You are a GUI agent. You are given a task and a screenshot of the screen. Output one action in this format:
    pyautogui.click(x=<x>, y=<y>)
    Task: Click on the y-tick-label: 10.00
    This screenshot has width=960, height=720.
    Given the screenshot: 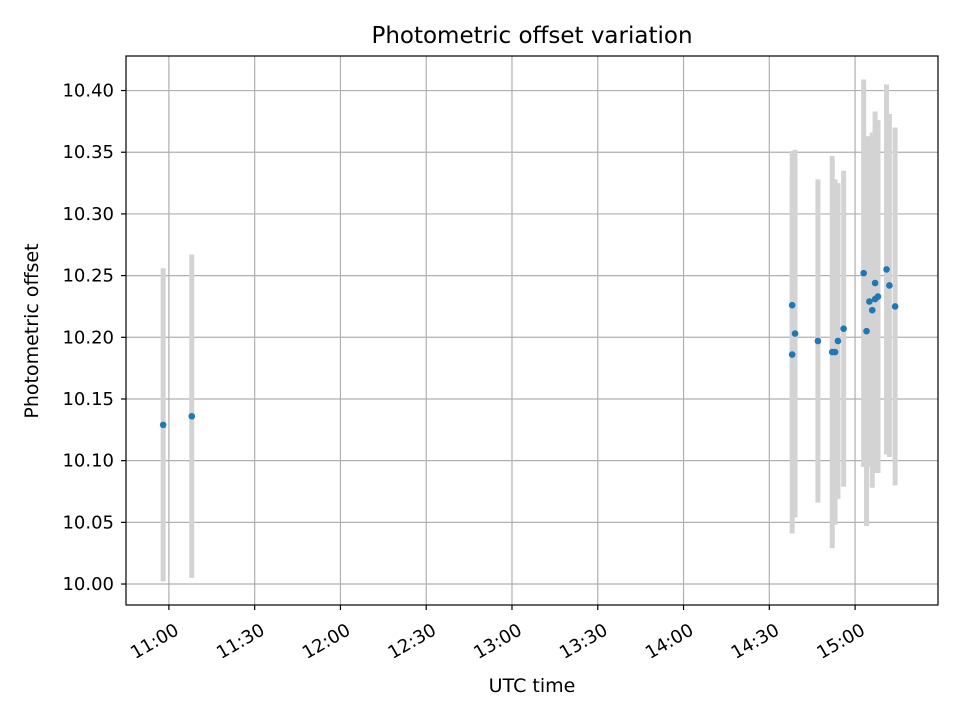 What is the action you would take?
    pyautogui.click(x=88, y=584)
    